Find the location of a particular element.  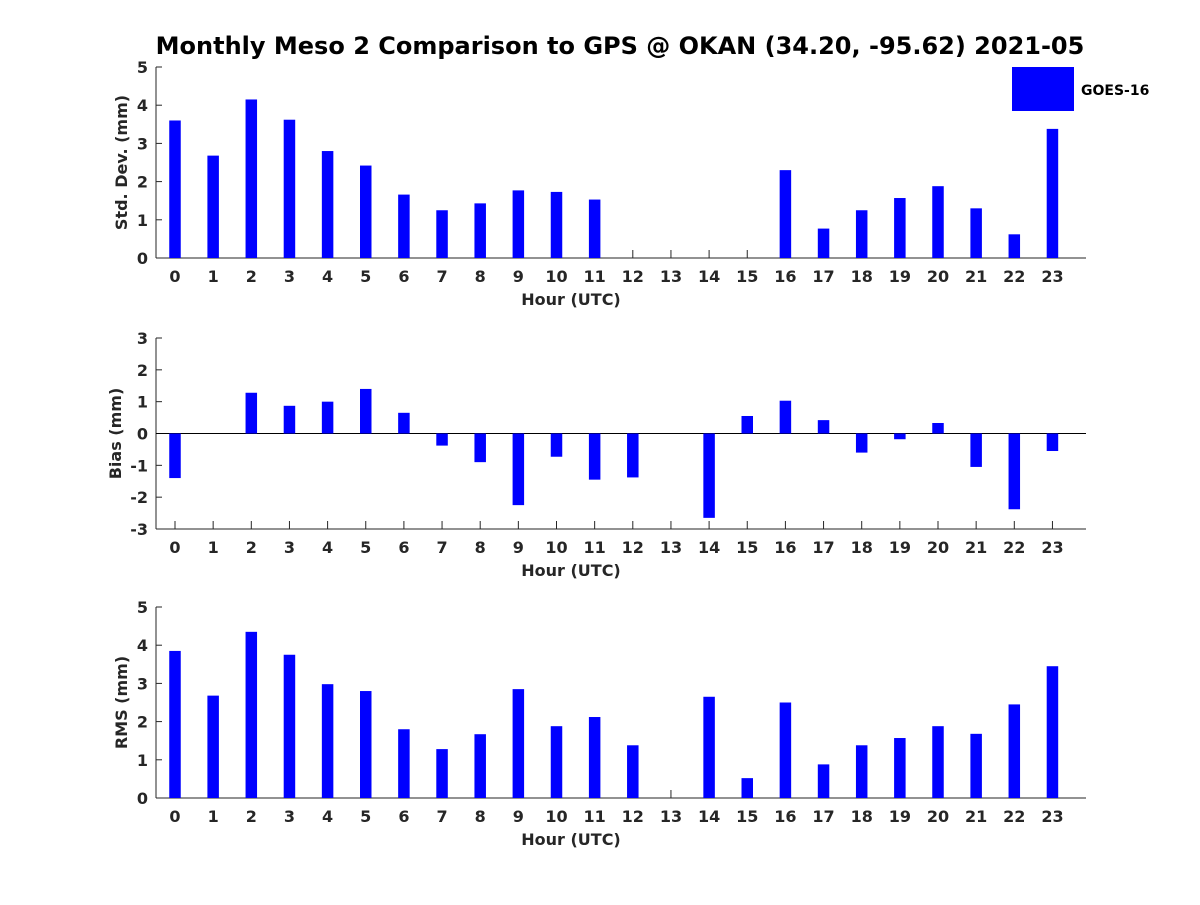

x-axis-label: Hour (UTC) is located at coordinates (571, 570).